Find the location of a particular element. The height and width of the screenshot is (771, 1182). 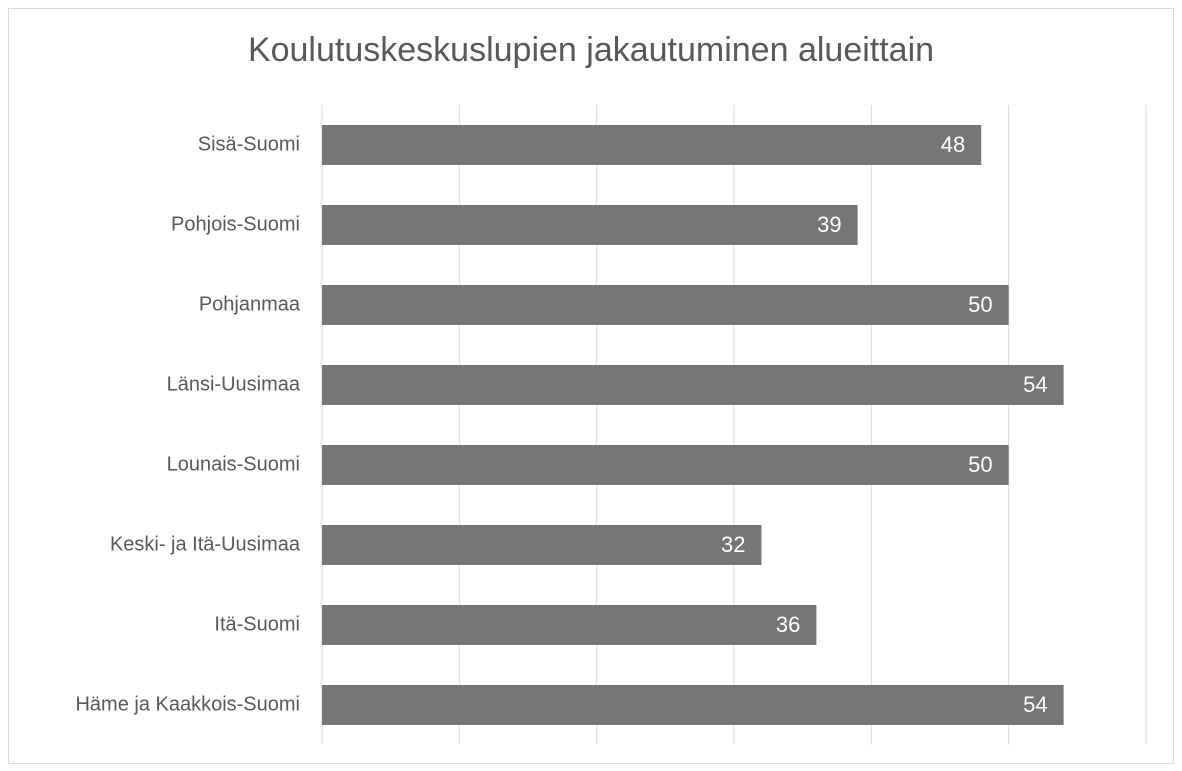

data-label: 39 is located at coordinates (829, 224).